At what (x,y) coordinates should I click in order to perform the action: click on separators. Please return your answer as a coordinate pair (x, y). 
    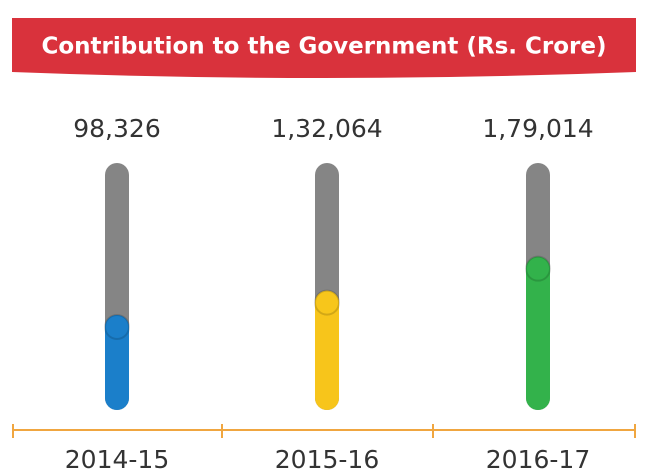
    Looking at the image, I should click on (324, 431).